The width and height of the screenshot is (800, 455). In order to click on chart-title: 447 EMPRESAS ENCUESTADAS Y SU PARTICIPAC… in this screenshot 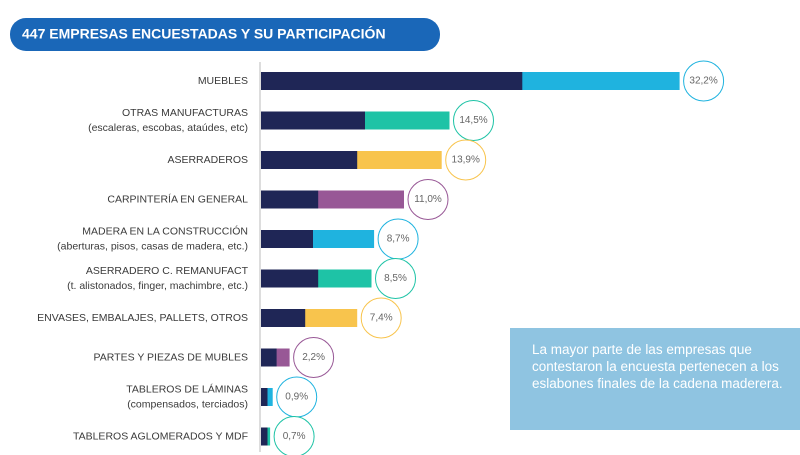, I will do `click(204, 33)`.